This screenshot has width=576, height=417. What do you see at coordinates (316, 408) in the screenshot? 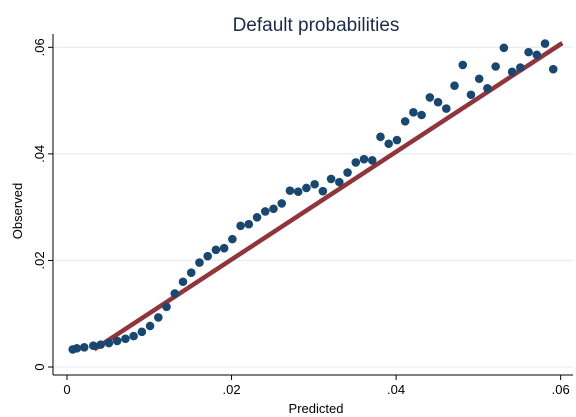
I see `x-axis-label: Predicted` at bounding box center [316, 408].